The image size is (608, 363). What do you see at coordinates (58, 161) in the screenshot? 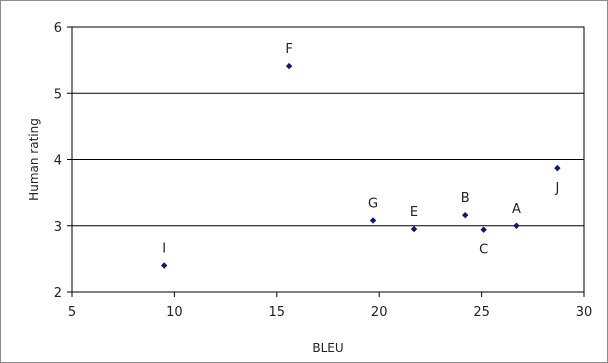
I see `y-tick-label: 4` at bounding box center [58, 161].